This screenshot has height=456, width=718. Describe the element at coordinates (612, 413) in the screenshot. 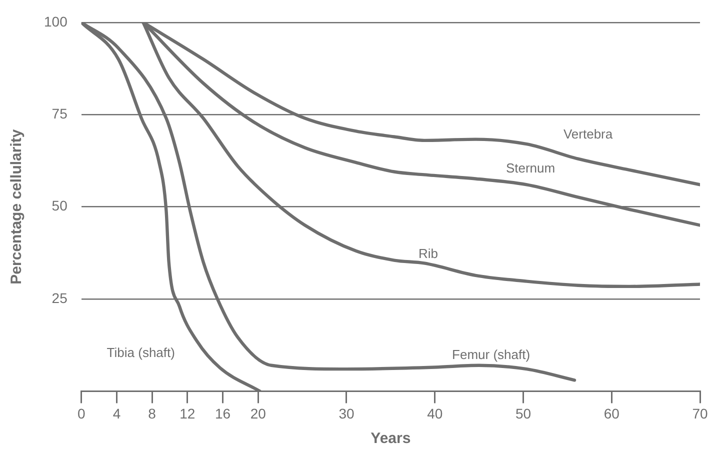

I see `x-tick-label: 60` at that location.